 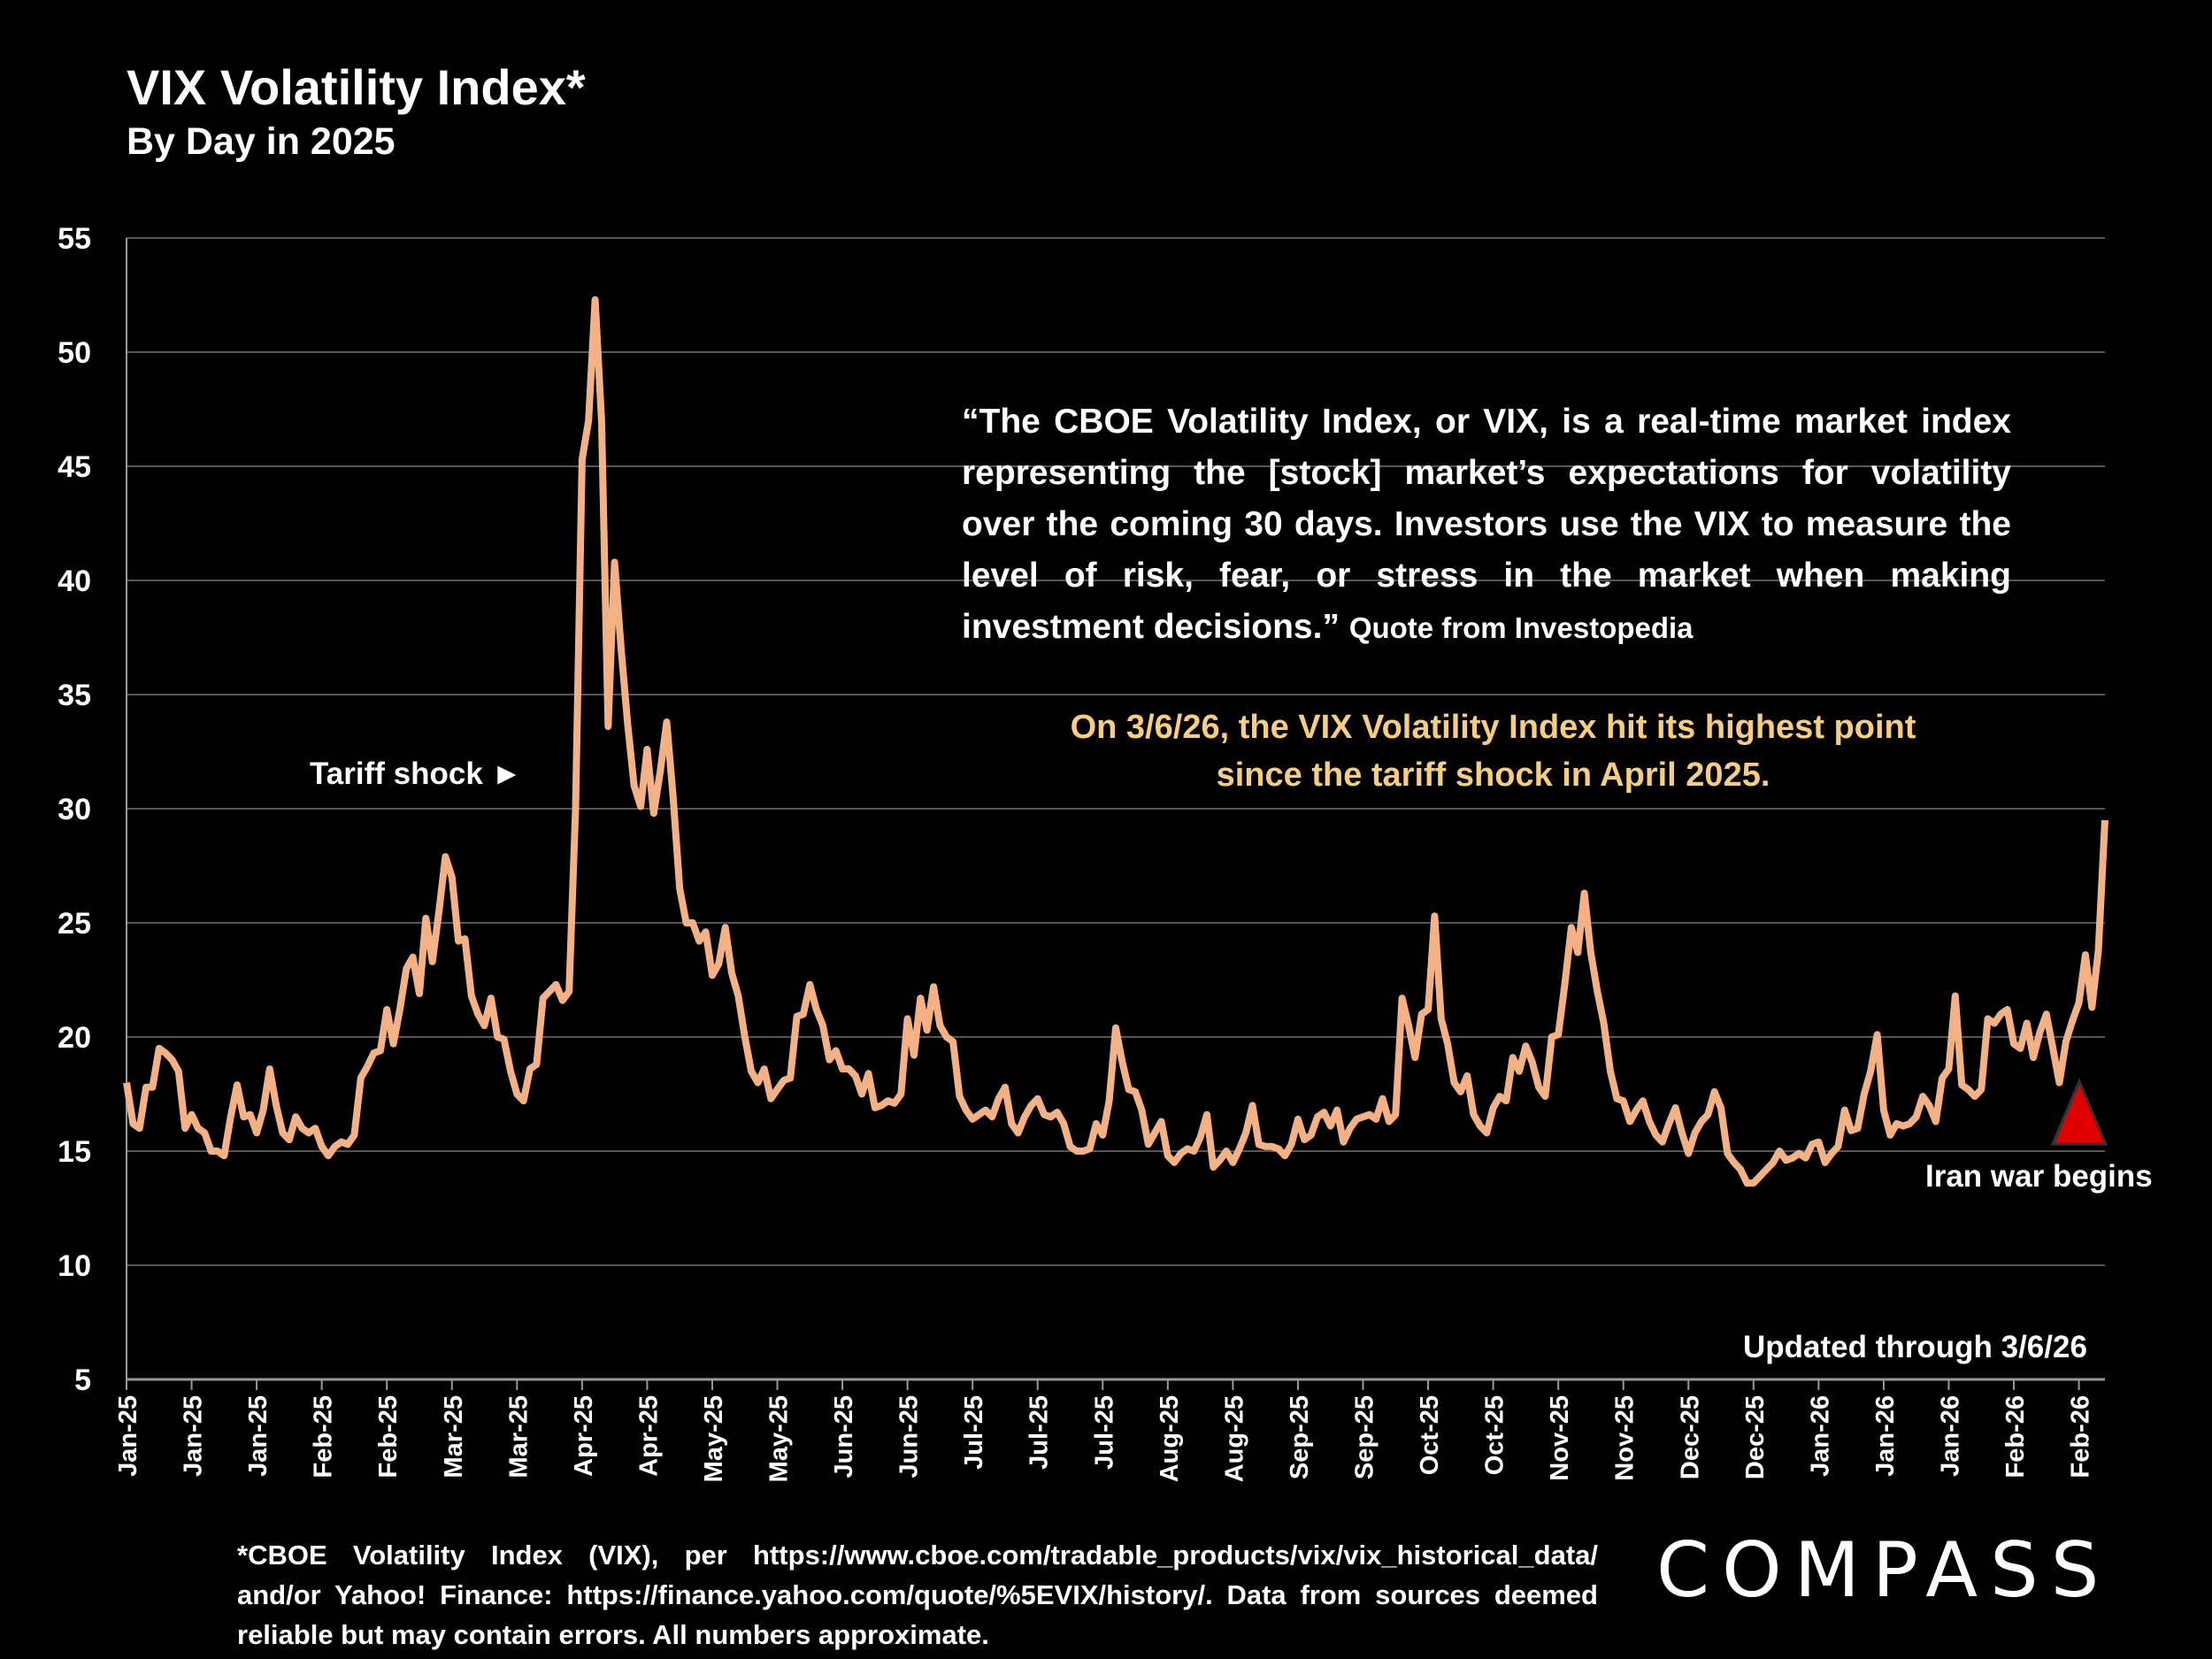 I want to click on highlight-line-2: since the tariff shock in April 2025., so click(x=1493, y=776).